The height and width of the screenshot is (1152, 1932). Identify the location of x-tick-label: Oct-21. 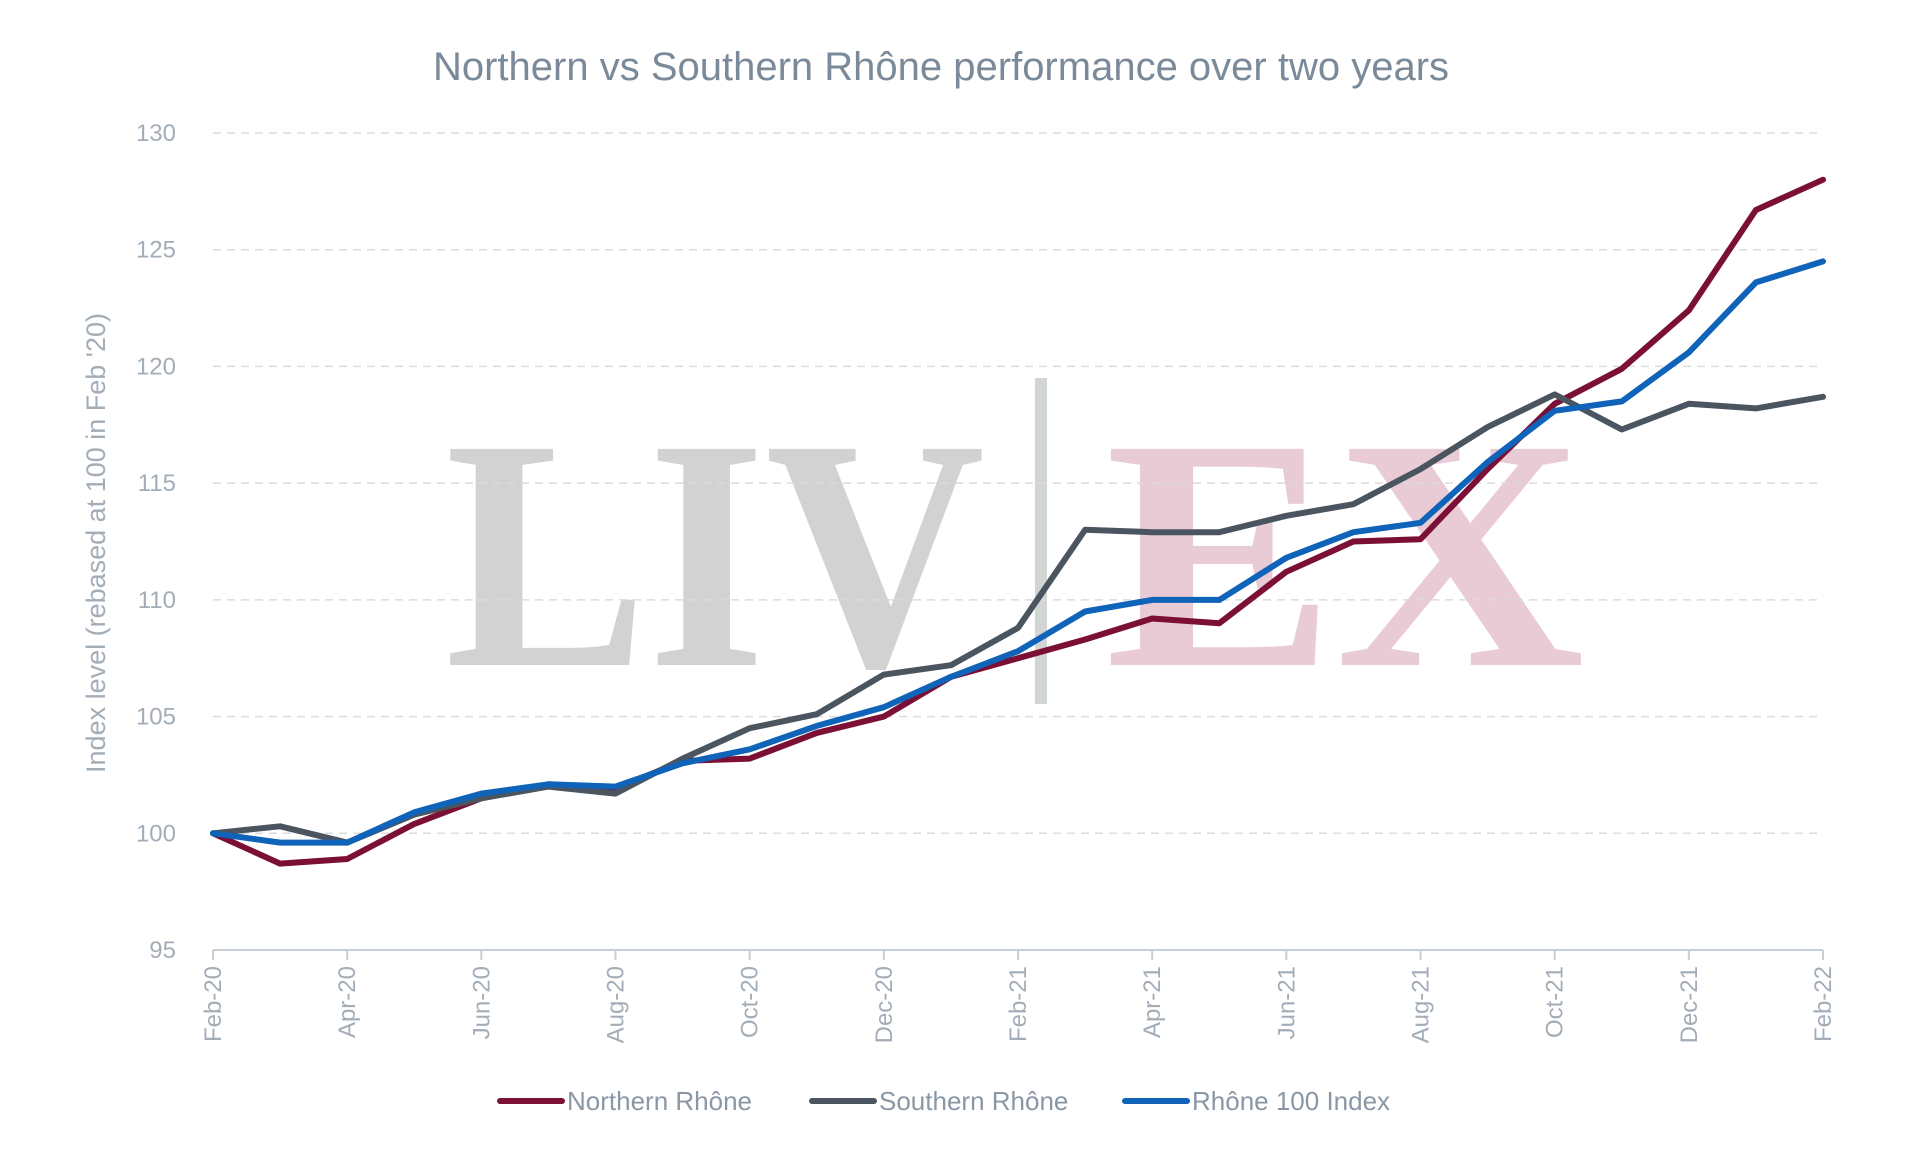
(1555, 1002).